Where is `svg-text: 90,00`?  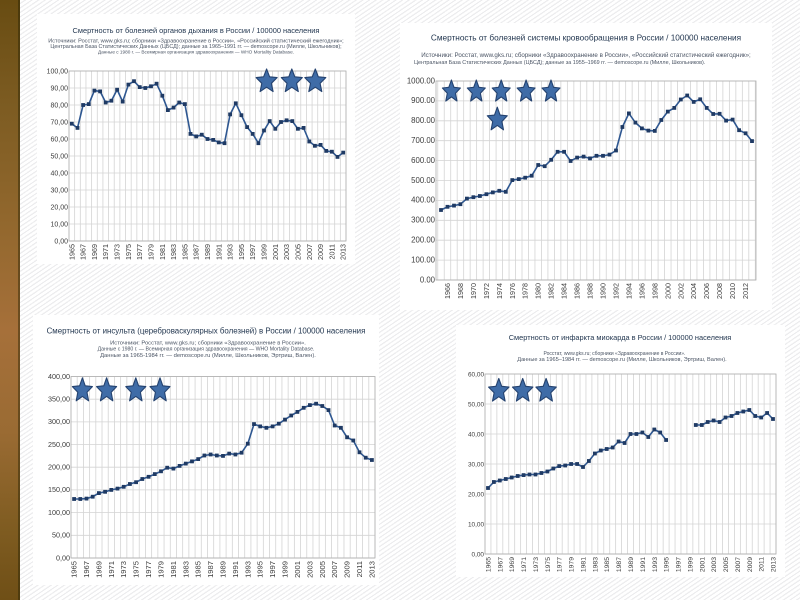
svg-text: 90,00 is located at coordinates (59, 88).